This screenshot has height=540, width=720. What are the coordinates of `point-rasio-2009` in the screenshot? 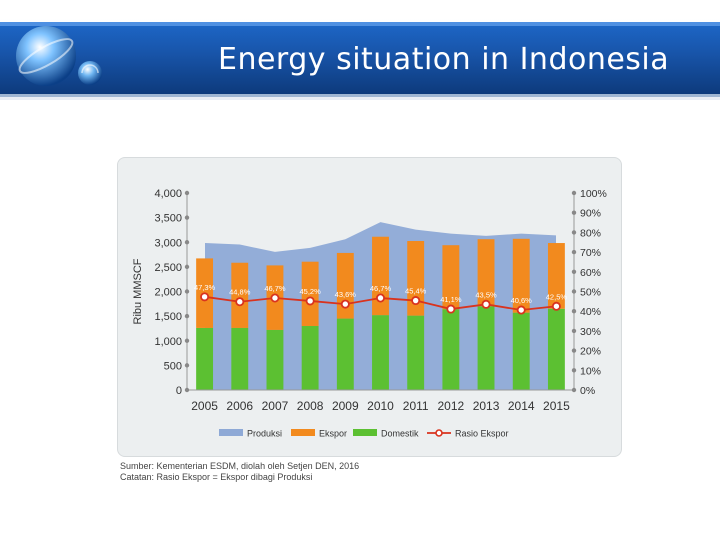 It's located at (345, 304).